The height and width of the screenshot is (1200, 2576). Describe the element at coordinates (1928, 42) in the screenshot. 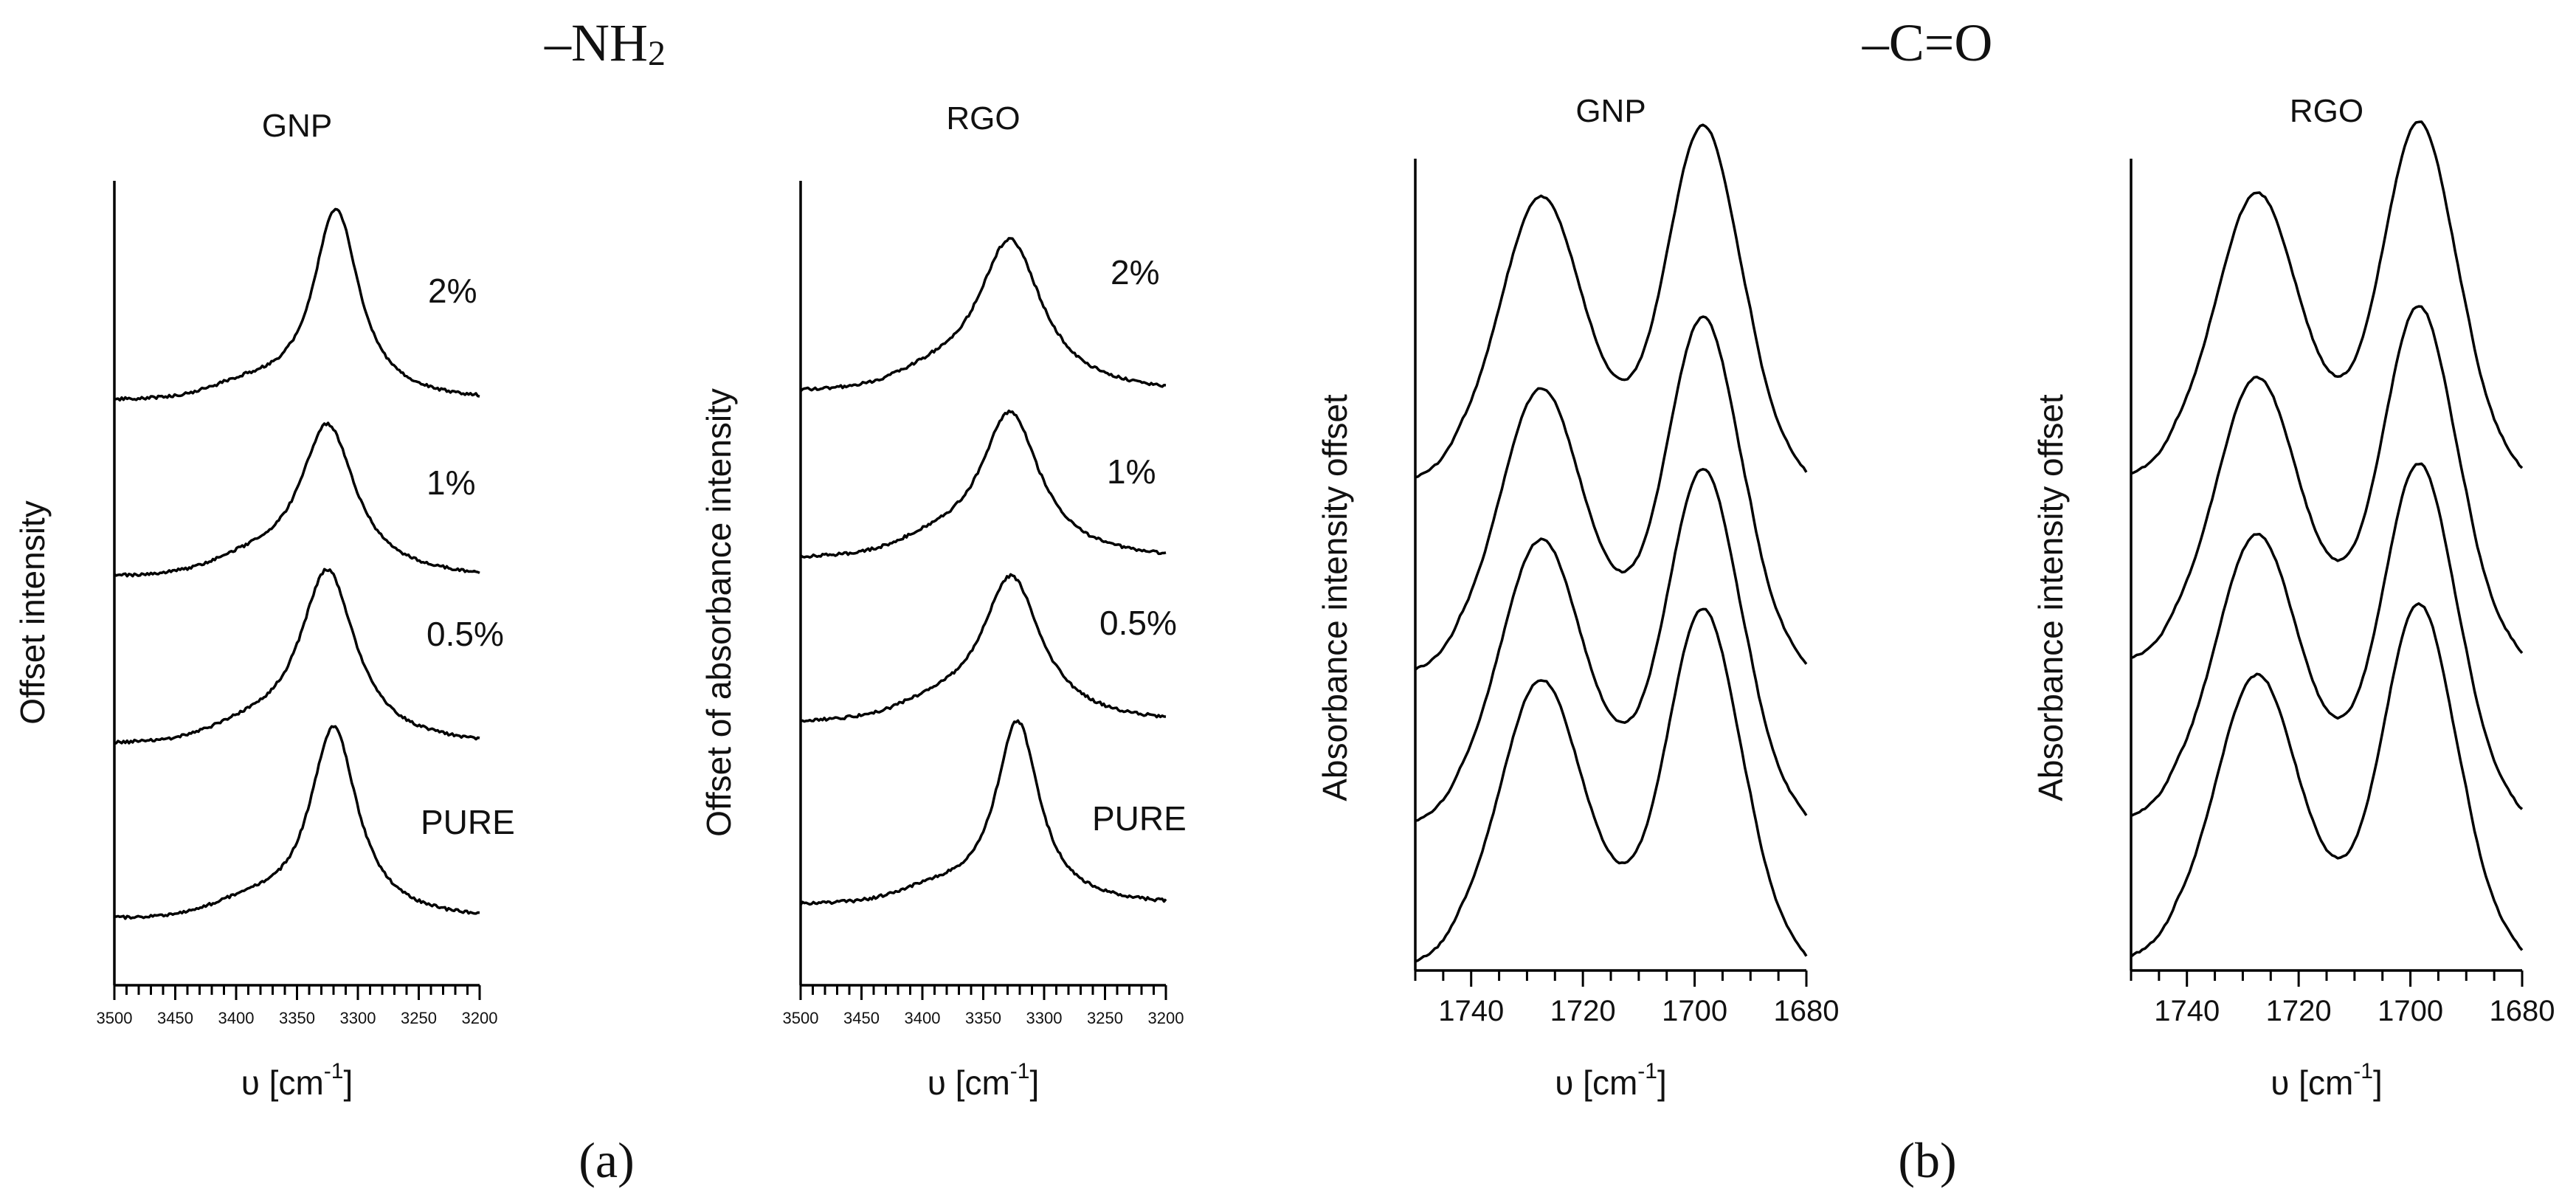

I see `group-title-co: –C=O` at that location.